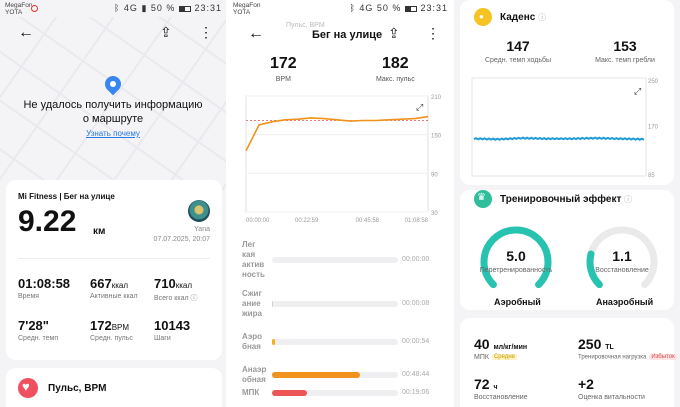  What do you see at coordinates (254, 379) in the screenshot?
I see `zone-label-line: обная` at bounding box center [254, 379].